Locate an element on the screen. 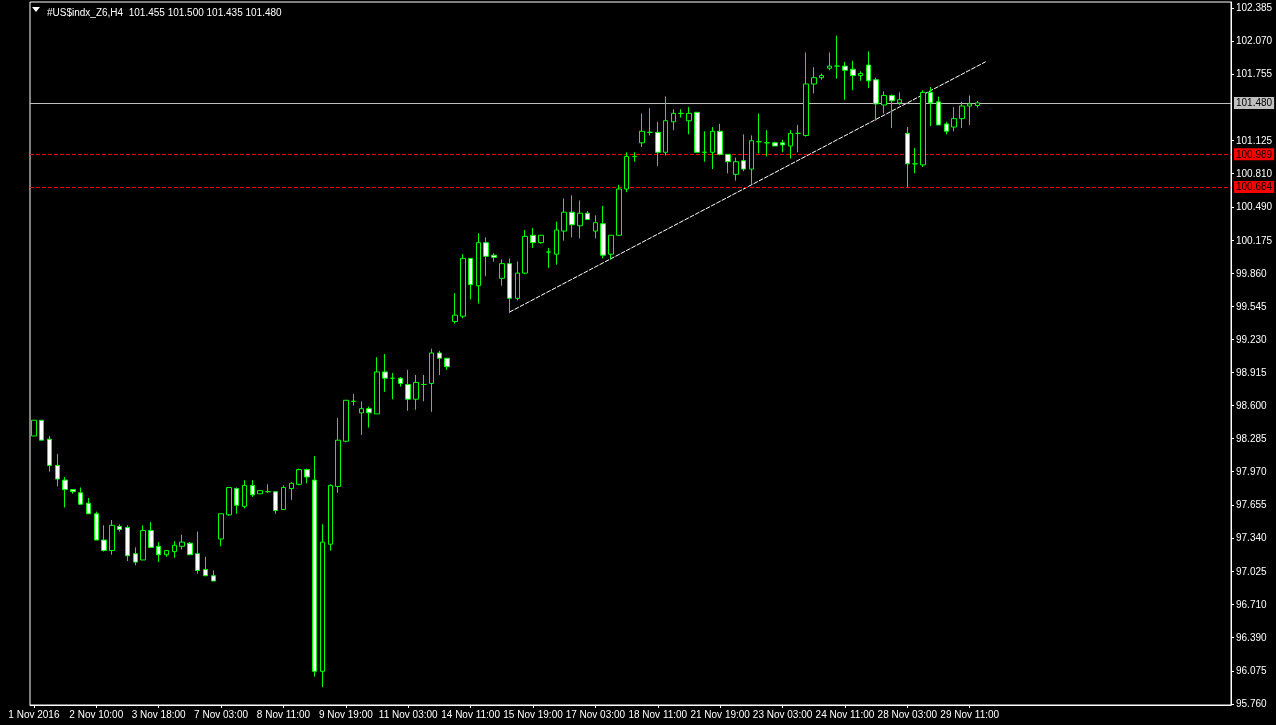  y-tick-label: 98.600 is located at coordinates (1252, 406).